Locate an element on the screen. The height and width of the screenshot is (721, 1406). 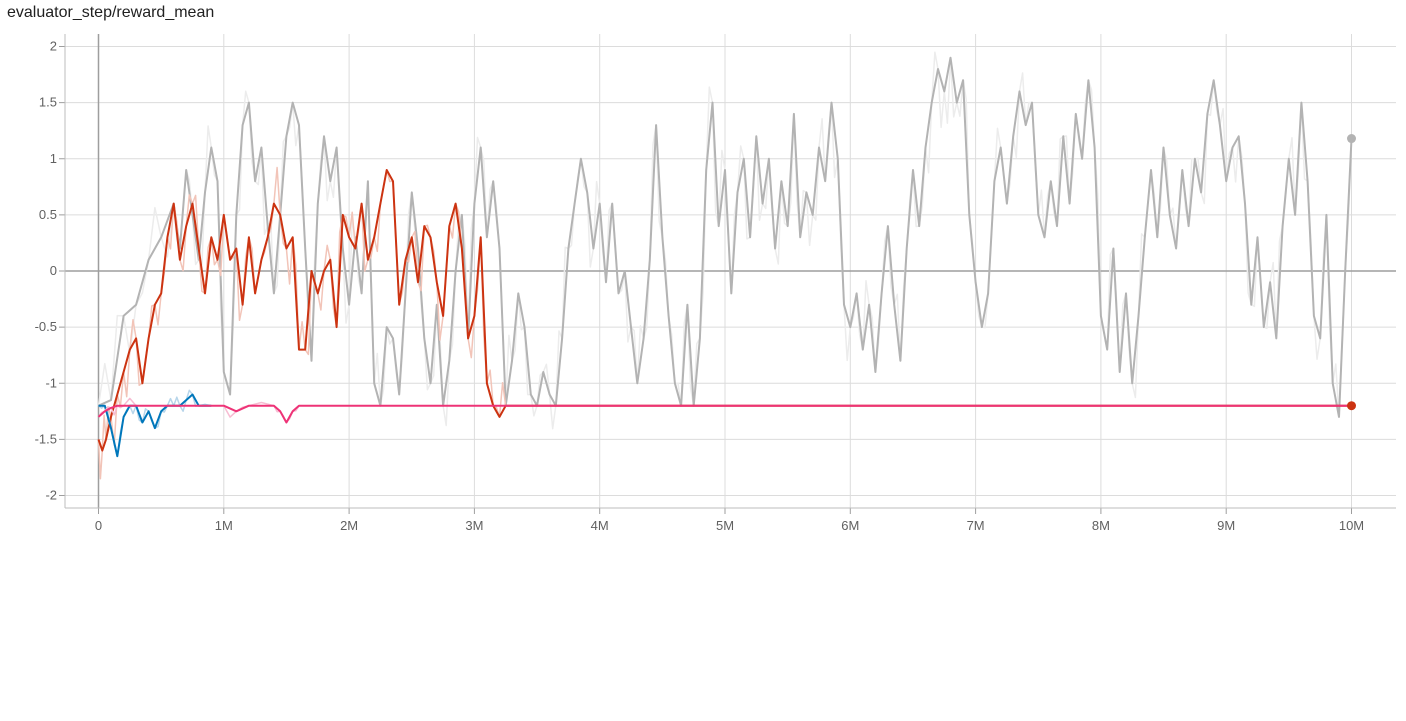
x-tick-label: 3M is located at coordinates (474, 525).